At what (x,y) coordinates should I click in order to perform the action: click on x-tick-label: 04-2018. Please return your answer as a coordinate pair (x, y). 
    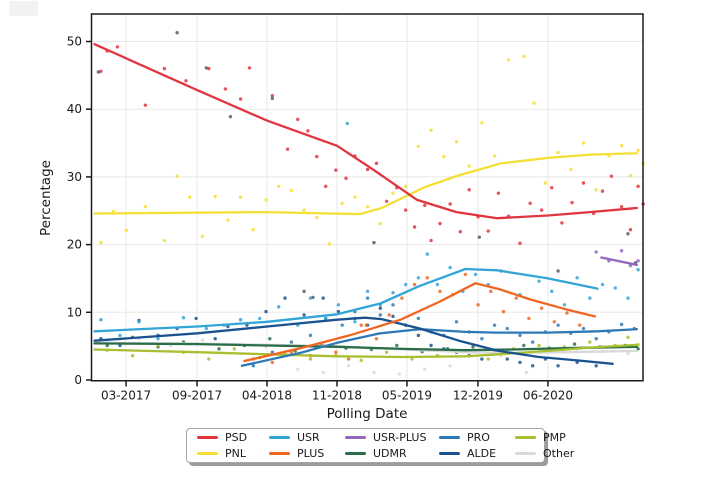
    Looking at the image, I should click on (267, 396).